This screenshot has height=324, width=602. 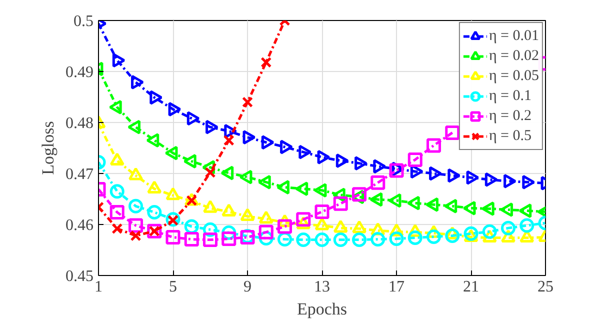 I want to click on x-tick-label: 17, so click(x=396, y=287).